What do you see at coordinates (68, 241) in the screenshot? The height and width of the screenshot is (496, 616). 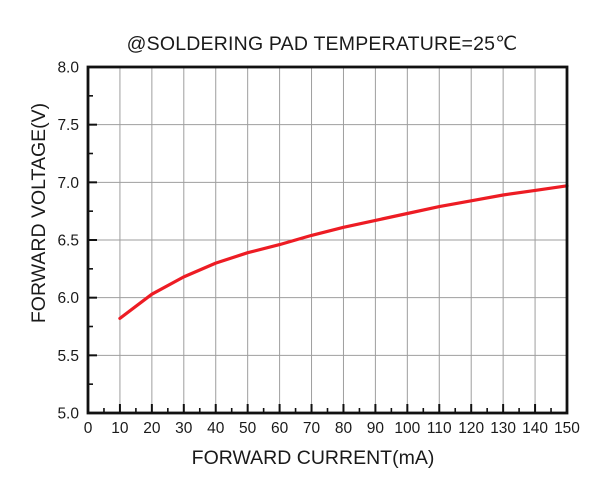 I see `y-tick-label: 6.5` at bounding box center [68, 241].